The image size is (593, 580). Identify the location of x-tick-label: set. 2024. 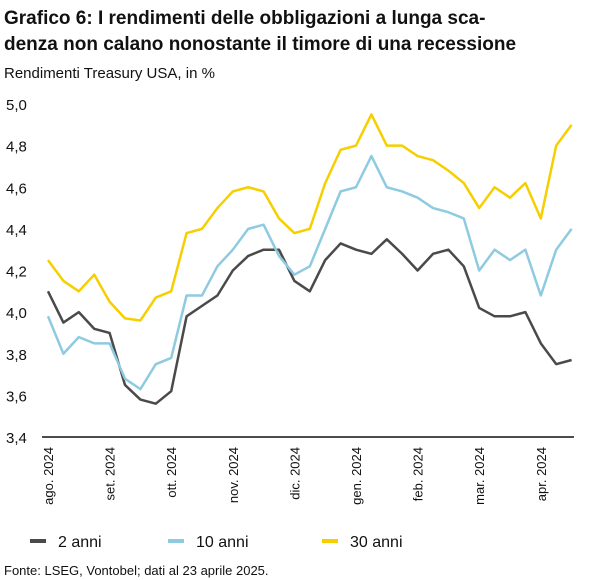
(110, 474).